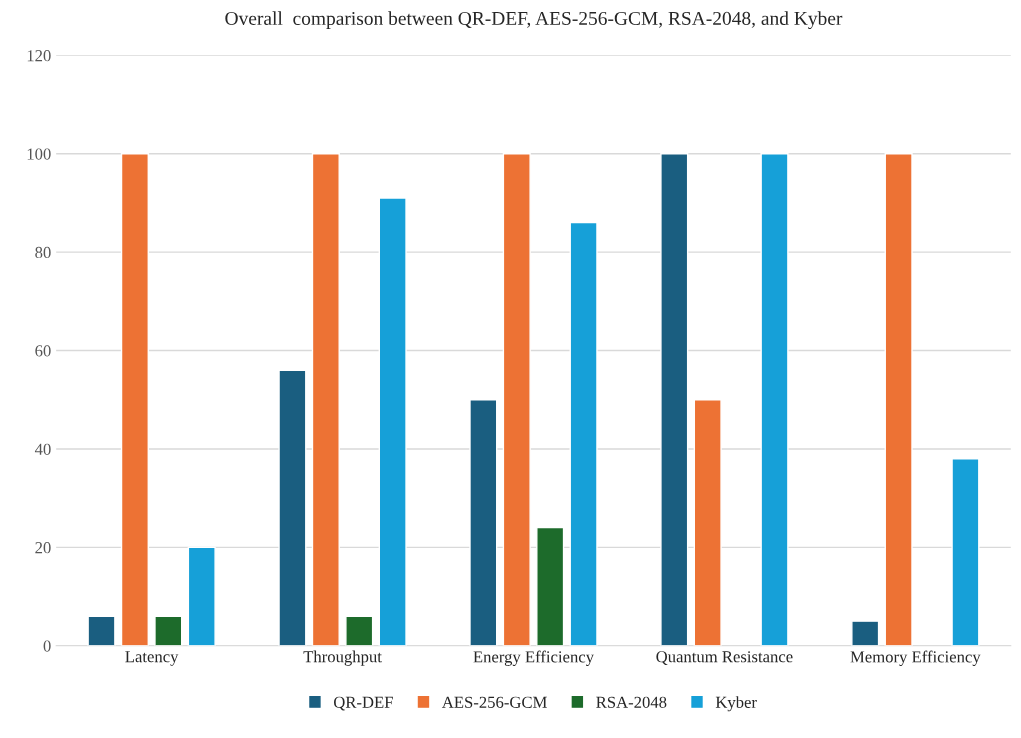 The width and height of the screenshot is (1021, 738). I want to click on chart-title: Overall comparison between QR-DEF, AES-256-GCM, RSA-2048, and Kyber, so click(534, 20).